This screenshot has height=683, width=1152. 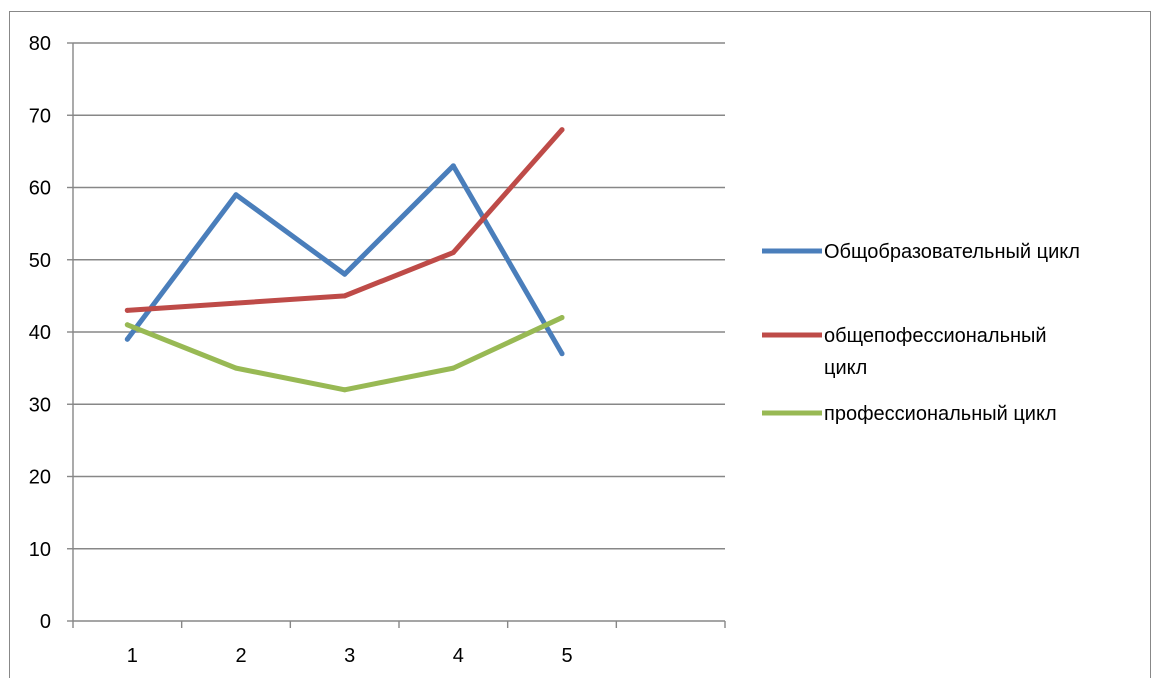 What do you see at coordinates (40, 189) in the screenshot?
I see `y-tick-label: 60` at bounding box center [40, 189].